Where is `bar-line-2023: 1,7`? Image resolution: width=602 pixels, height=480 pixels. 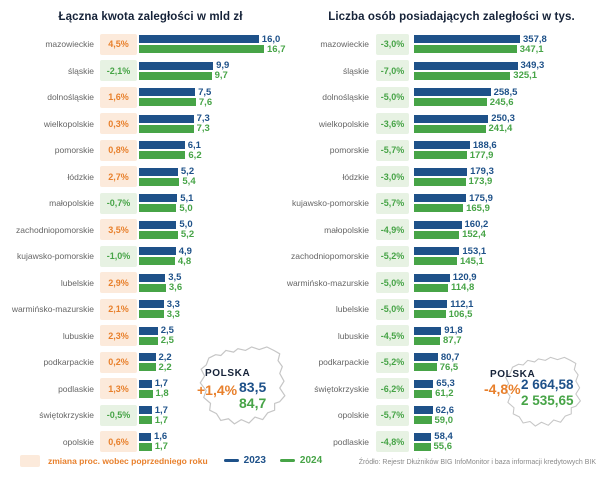
bar-line-2023: 1,7 is located at coordinates (154, 384).